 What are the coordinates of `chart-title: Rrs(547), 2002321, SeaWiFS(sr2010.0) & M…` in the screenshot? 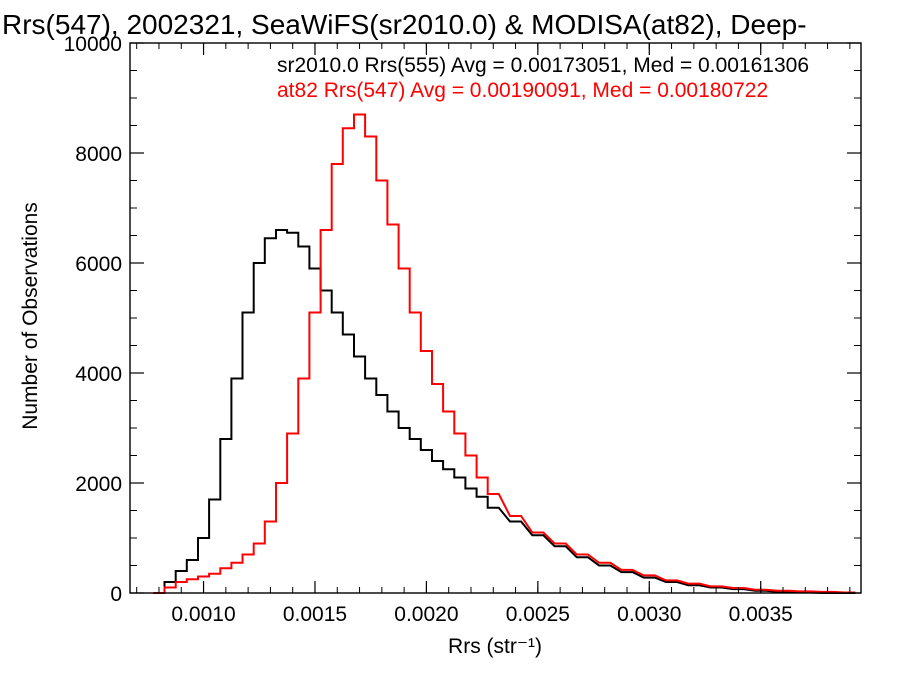 It's located at (404, 24).